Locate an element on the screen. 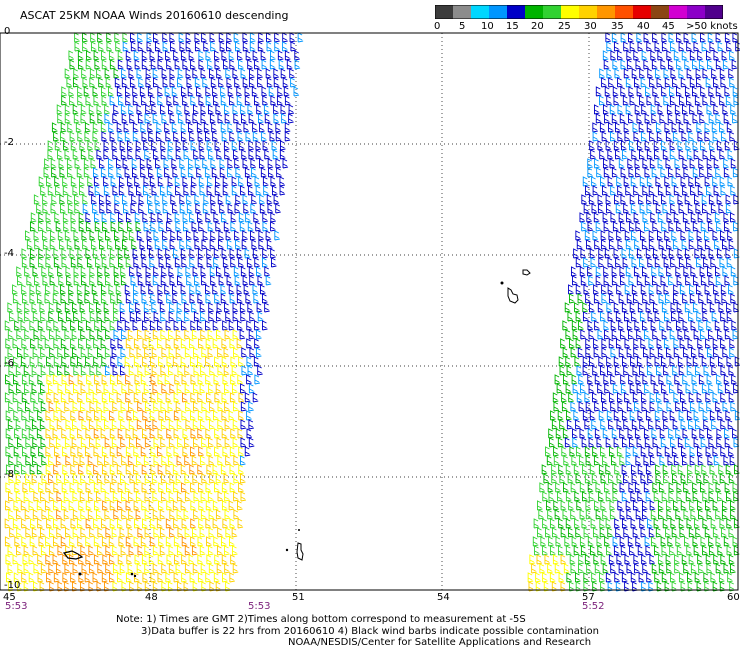  cb-label: 40 is located at coordinates (643, 26).